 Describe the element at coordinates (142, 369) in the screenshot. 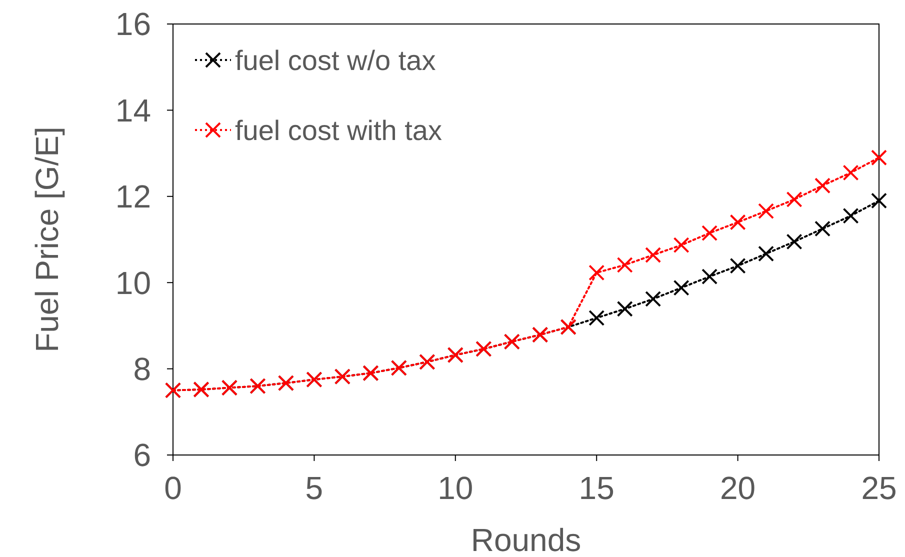

I see `y-tick-label: 8` at that location.